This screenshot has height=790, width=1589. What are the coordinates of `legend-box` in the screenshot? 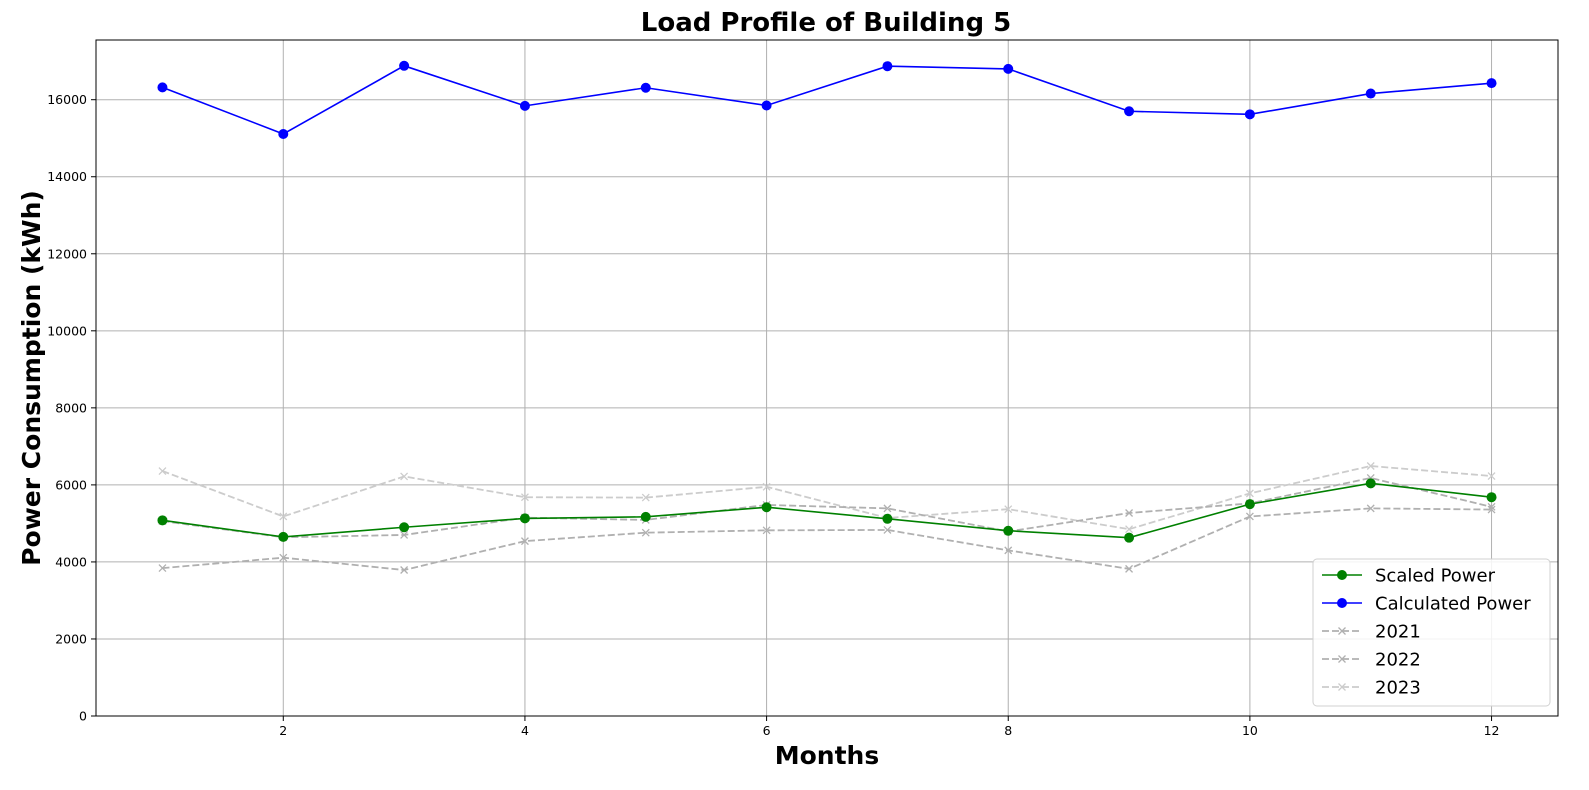 It's located at (1431, 632).